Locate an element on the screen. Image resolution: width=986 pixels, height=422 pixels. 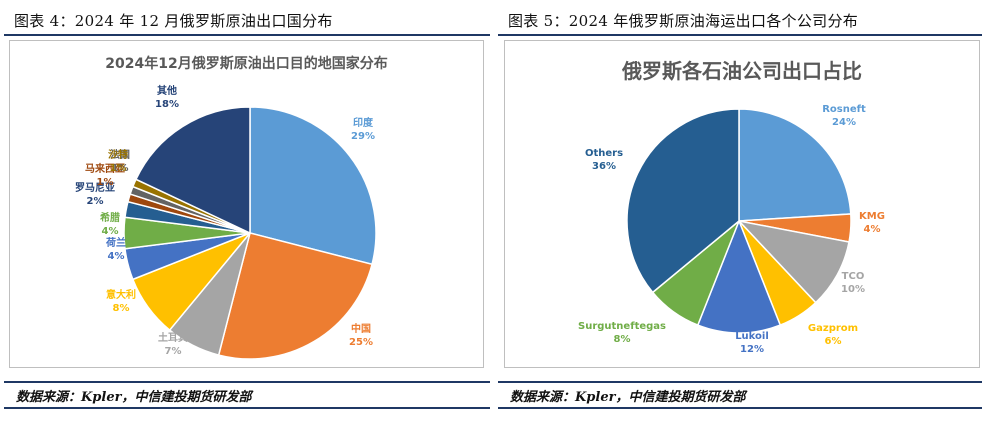
slice-percent-lukoil: 12% is located at coordinates (752, 349).